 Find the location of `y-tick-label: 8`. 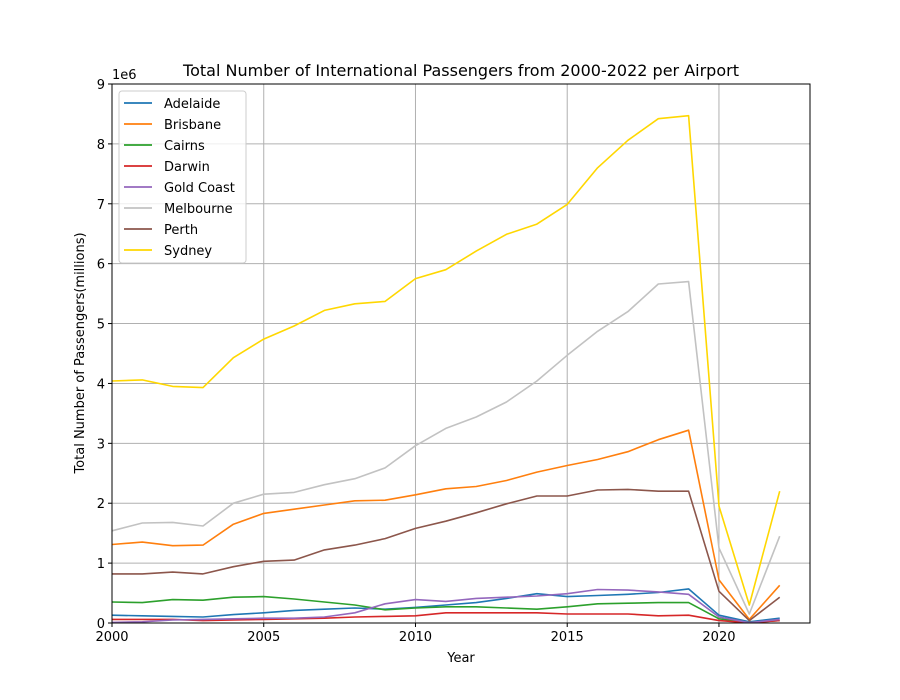

y-tick-label: 8 is located at coordinates (101, 145).